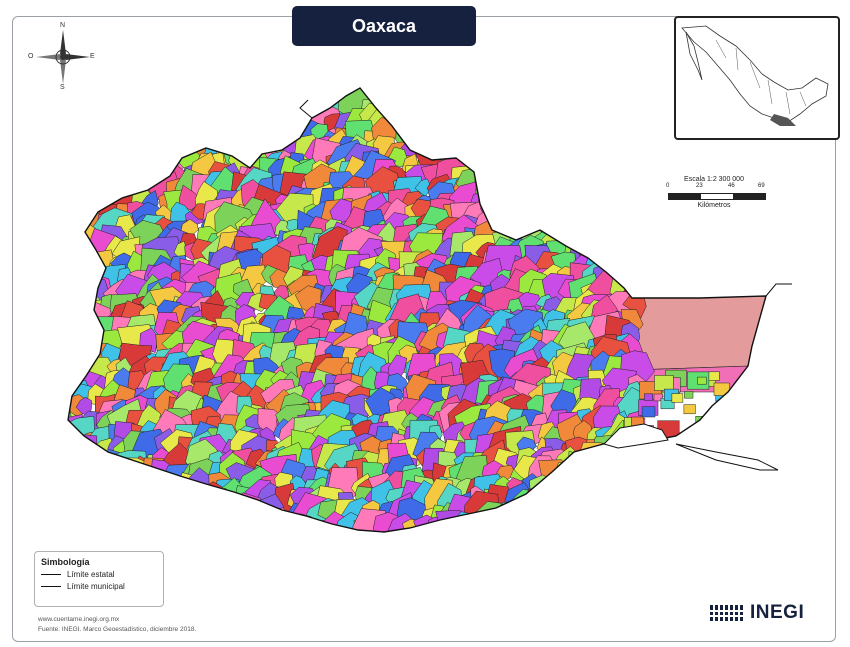 The image size is (850, 647). Describe the element at coordinates (719, 198) in the screenshot. I see `scale-bar: Escala 1:2 300 000 0 23 46 69 Kilómetros` at that location.